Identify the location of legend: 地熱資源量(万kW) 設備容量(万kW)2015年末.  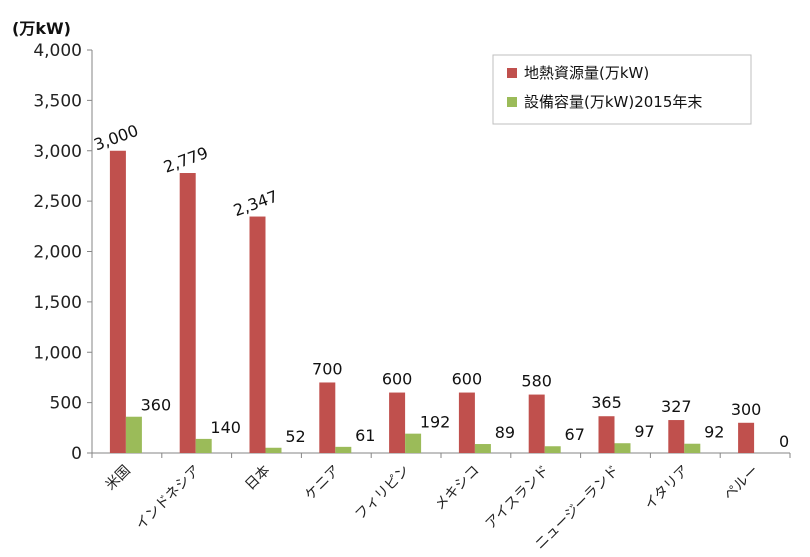
(622, 89).